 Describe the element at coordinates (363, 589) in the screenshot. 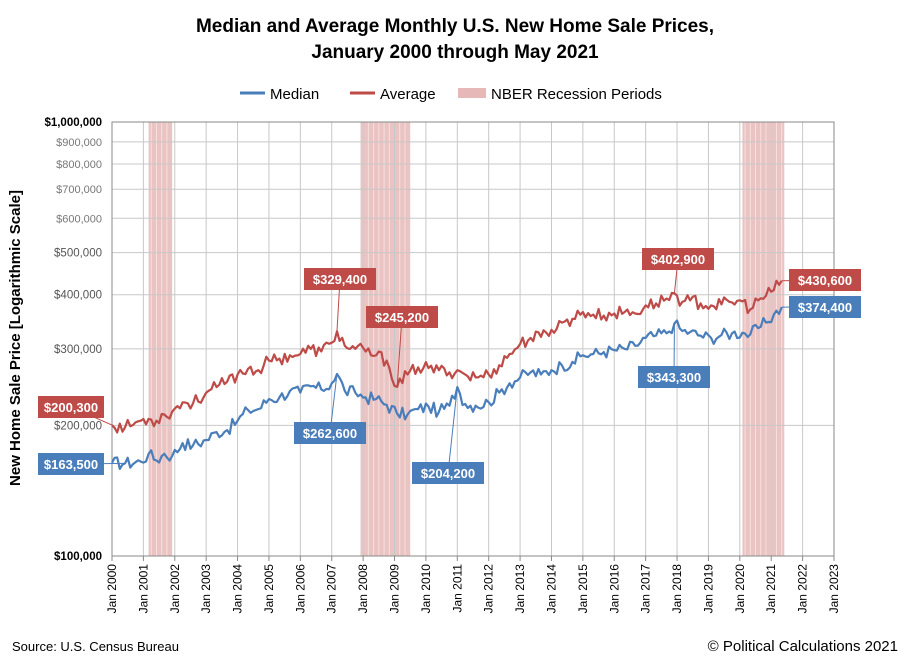

I see `x-tick-label: Jan 2008` at that location.